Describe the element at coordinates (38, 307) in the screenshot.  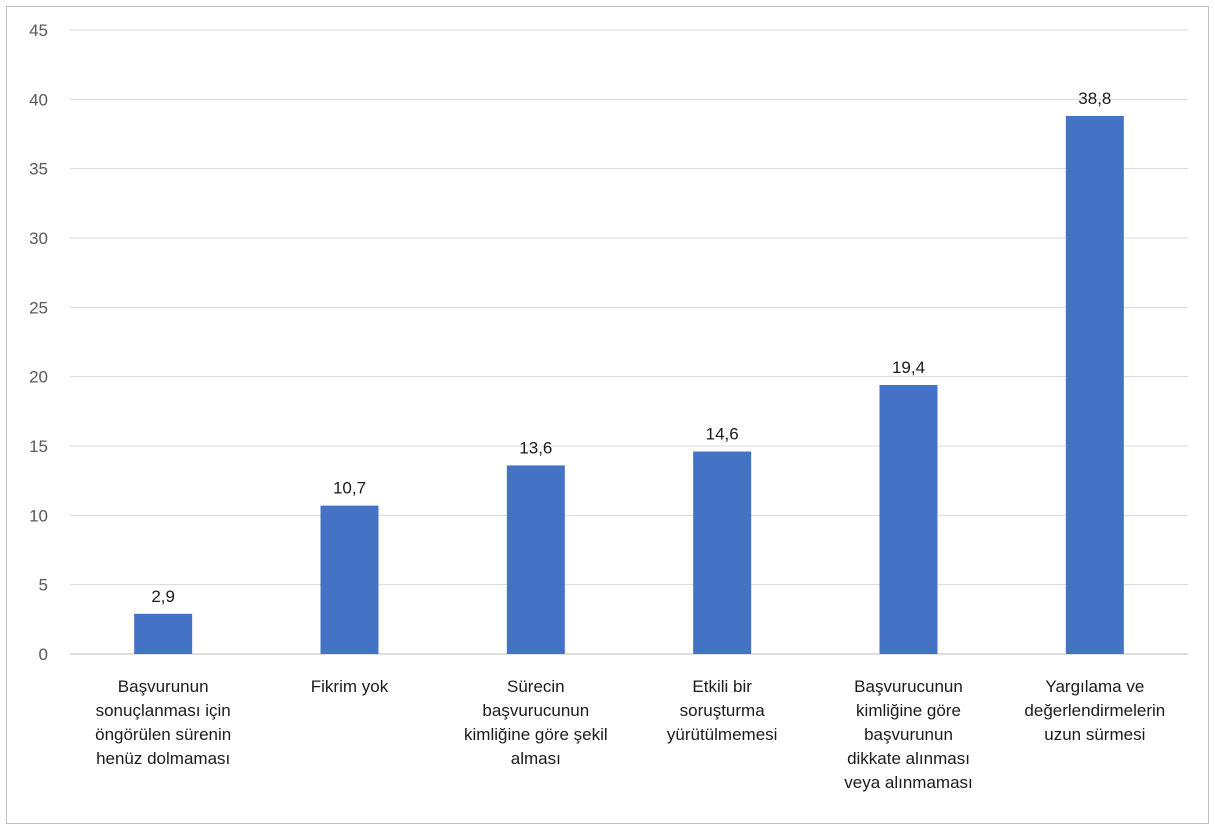
I see `y-tick-label: 25` at that location.